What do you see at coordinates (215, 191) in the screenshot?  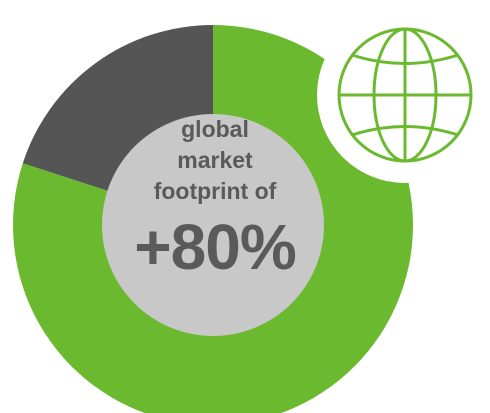 I see `center-label-line-3: footprint of` at bounding box center [215, 191].